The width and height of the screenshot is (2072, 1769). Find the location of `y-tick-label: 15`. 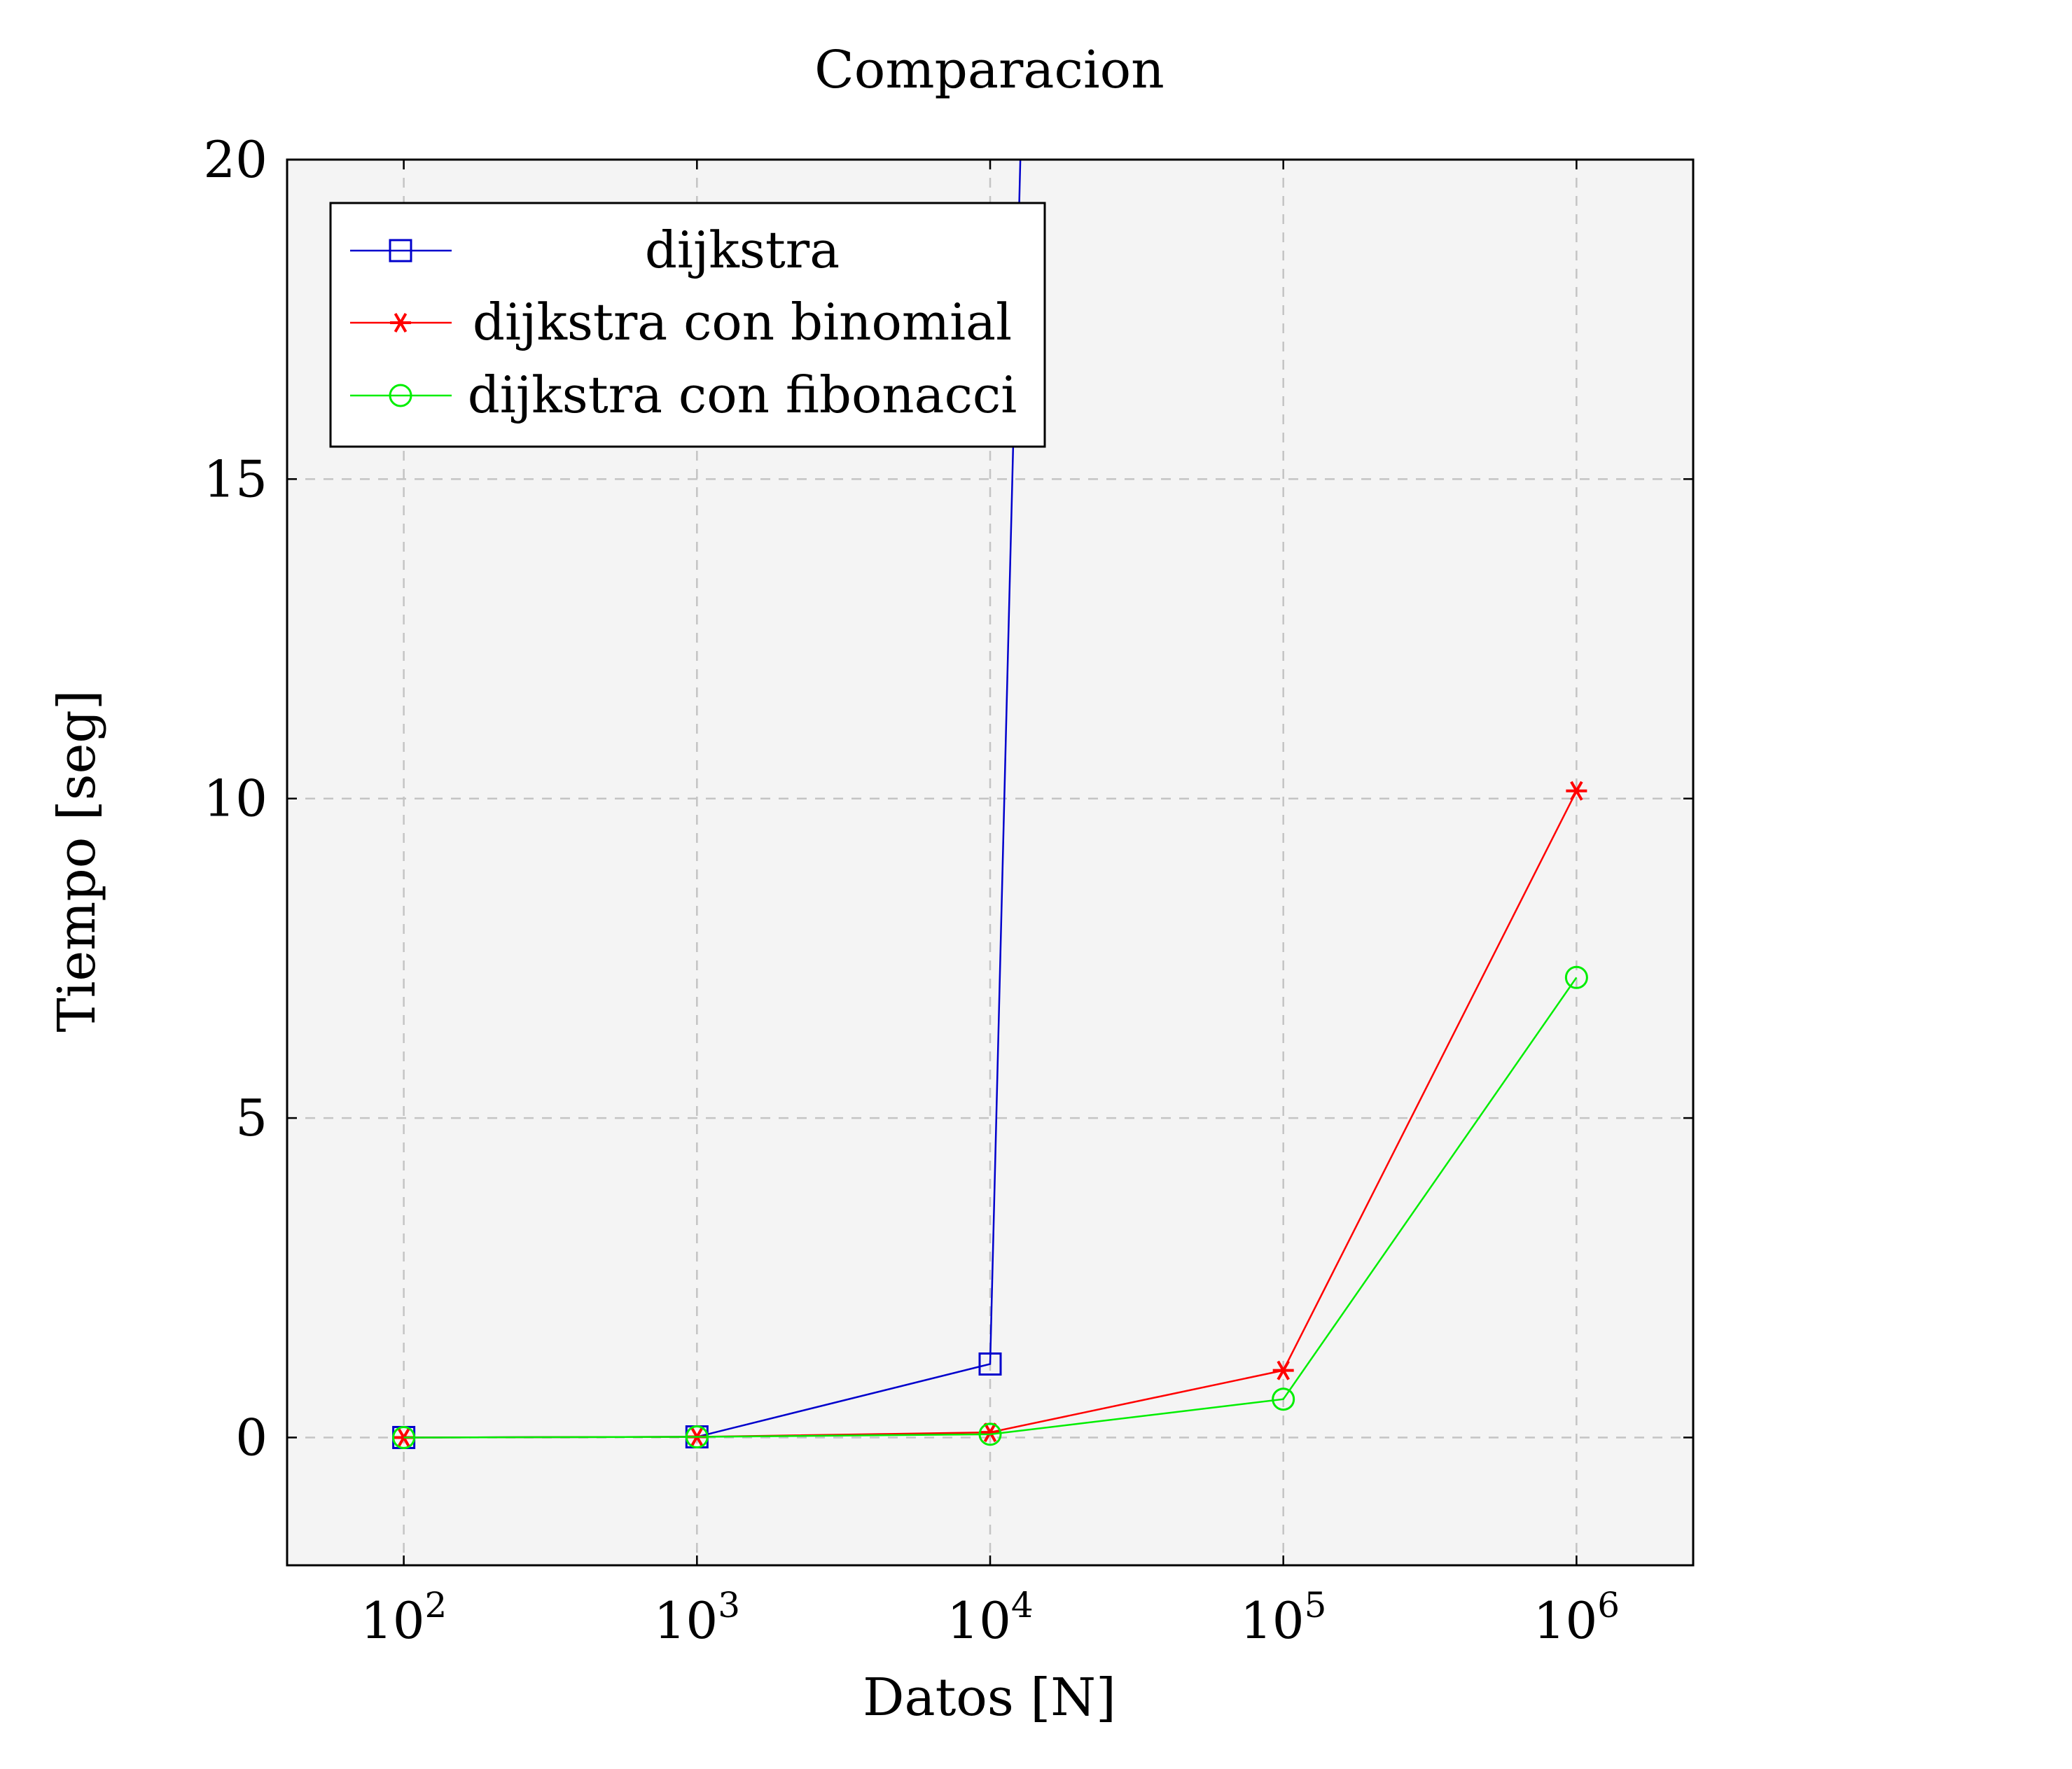

y-tick-label: 15 is located at coordinates (235, 478).